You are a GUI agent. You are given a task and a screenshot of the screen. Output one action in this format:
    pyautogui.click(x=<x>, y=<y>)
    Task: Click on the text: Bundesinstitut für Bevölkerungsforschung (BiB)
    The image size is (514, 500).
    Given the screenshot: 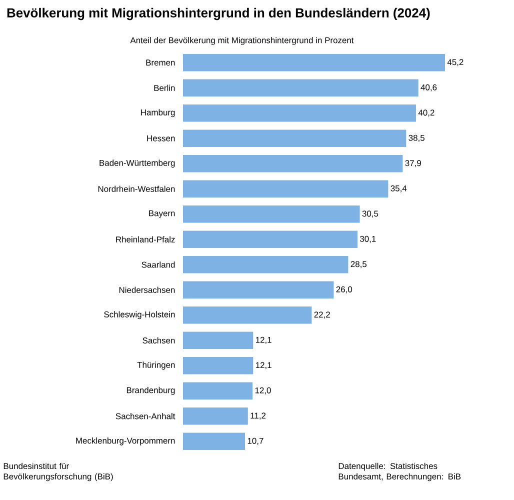 What is the action you would take?
    pyautogui.click(x=58, y=472)
    